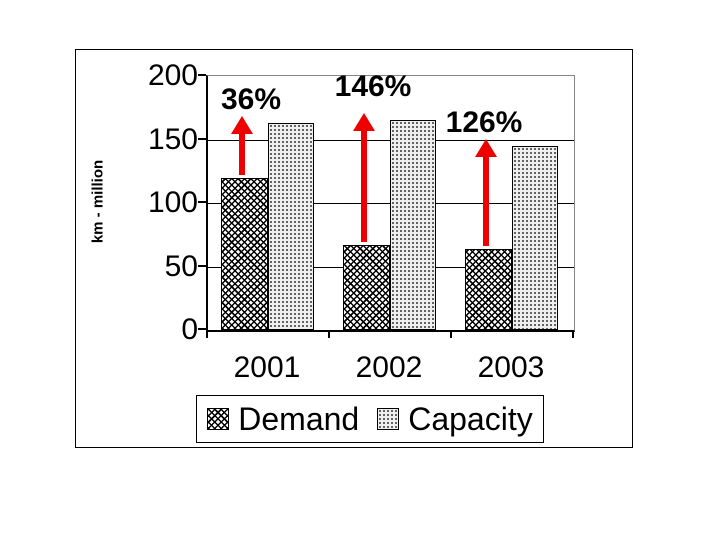 The height and width of the screenshot is (540, 720). What do you see at coordinates (251, 99) in the screenshot?
I see `pct-label-2001: 36%` at bounding box center [251, 99].